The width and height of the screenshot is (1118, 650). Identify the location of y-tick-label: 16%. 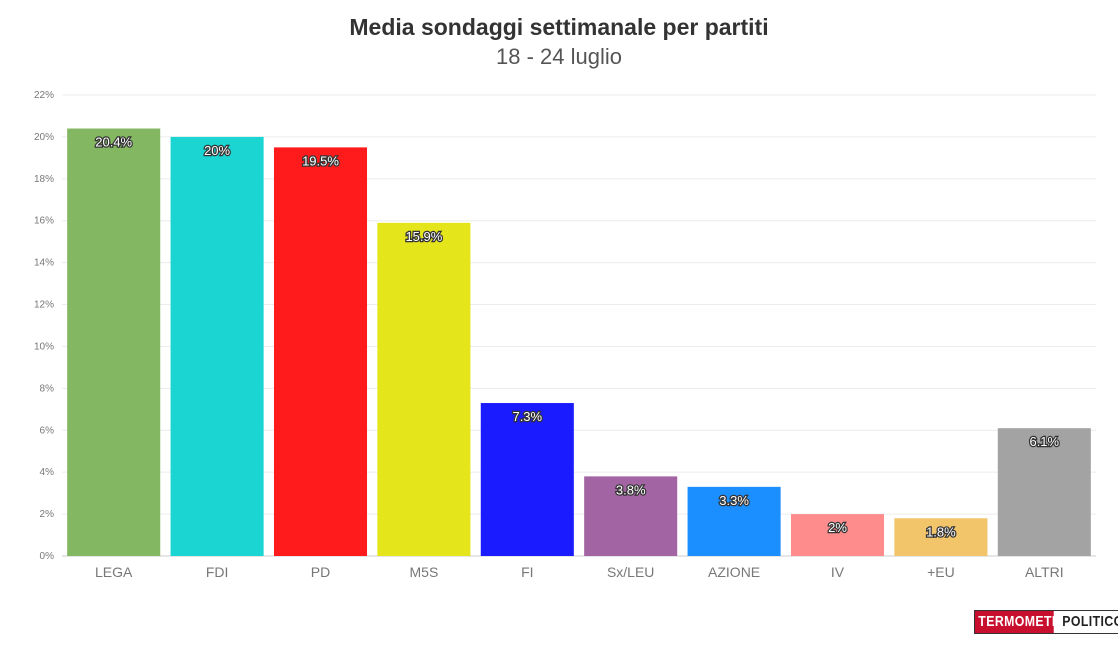
(44, 221).